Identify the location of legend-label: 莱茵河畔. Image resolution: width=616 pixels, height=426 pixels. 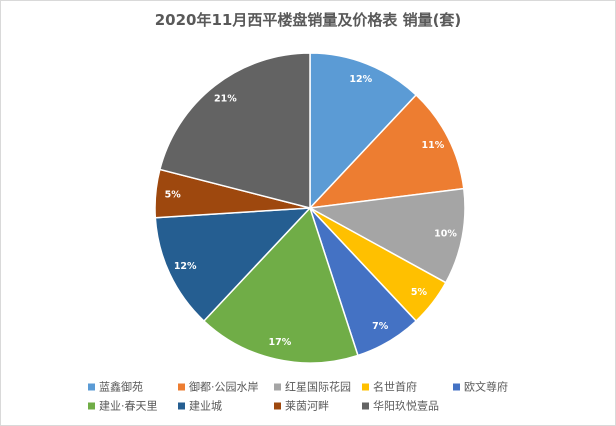
(307, 406).